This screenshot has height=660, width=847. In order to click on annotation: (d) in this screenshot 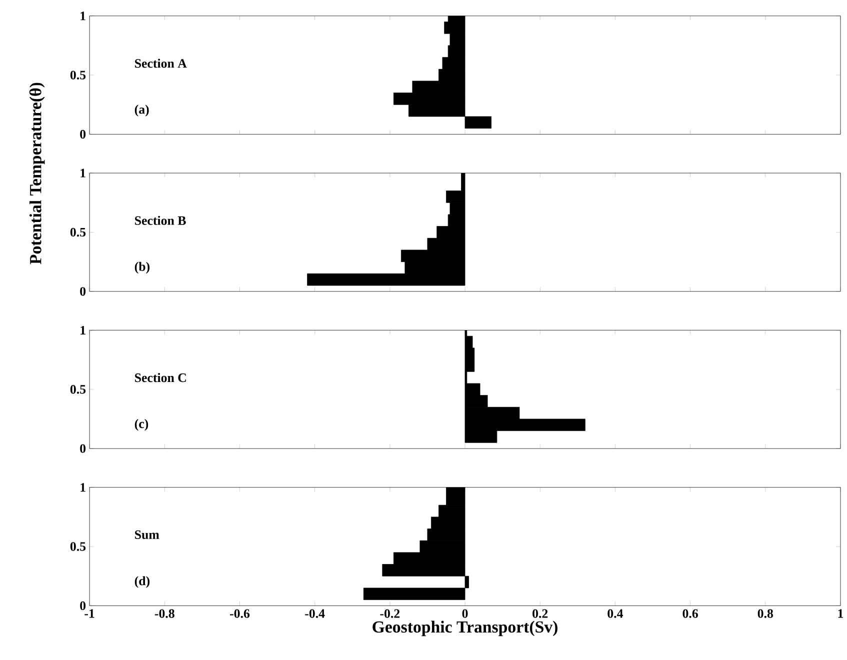, I will do `click(142, 582)`.